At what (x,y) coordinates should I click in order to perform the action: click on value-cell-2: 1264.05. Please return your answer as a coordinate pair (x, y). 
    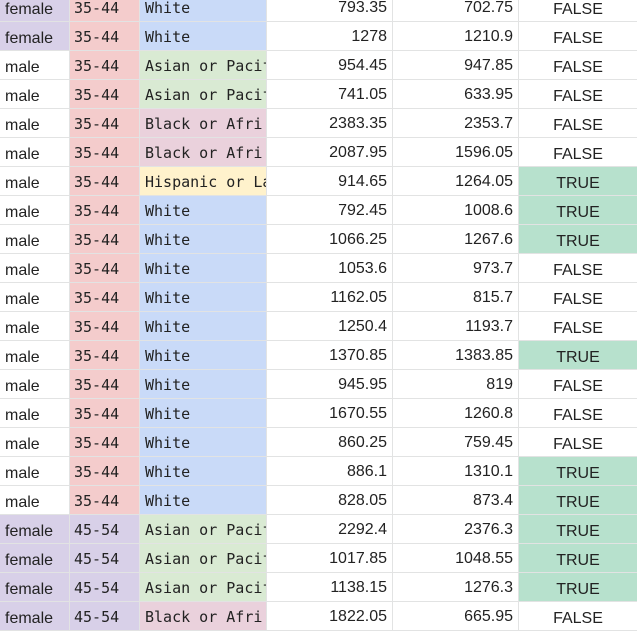
    Looking at the image, I should click on (456, 181).